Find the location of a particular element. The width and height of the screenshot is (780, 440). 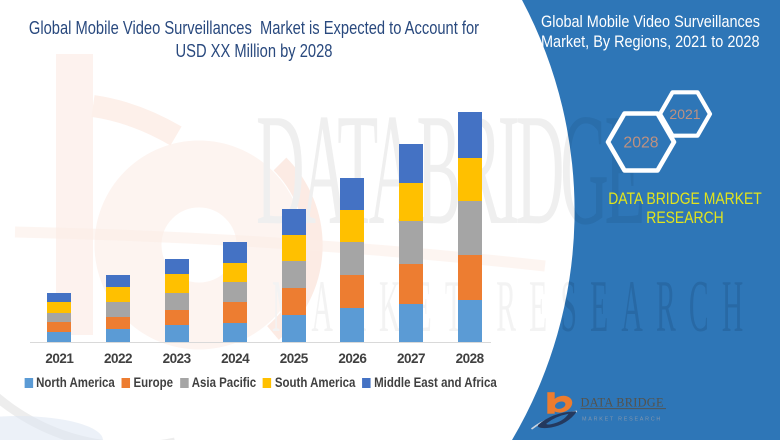

svg-text: MARKET RESEARCH is located at coordinates (622, 419).